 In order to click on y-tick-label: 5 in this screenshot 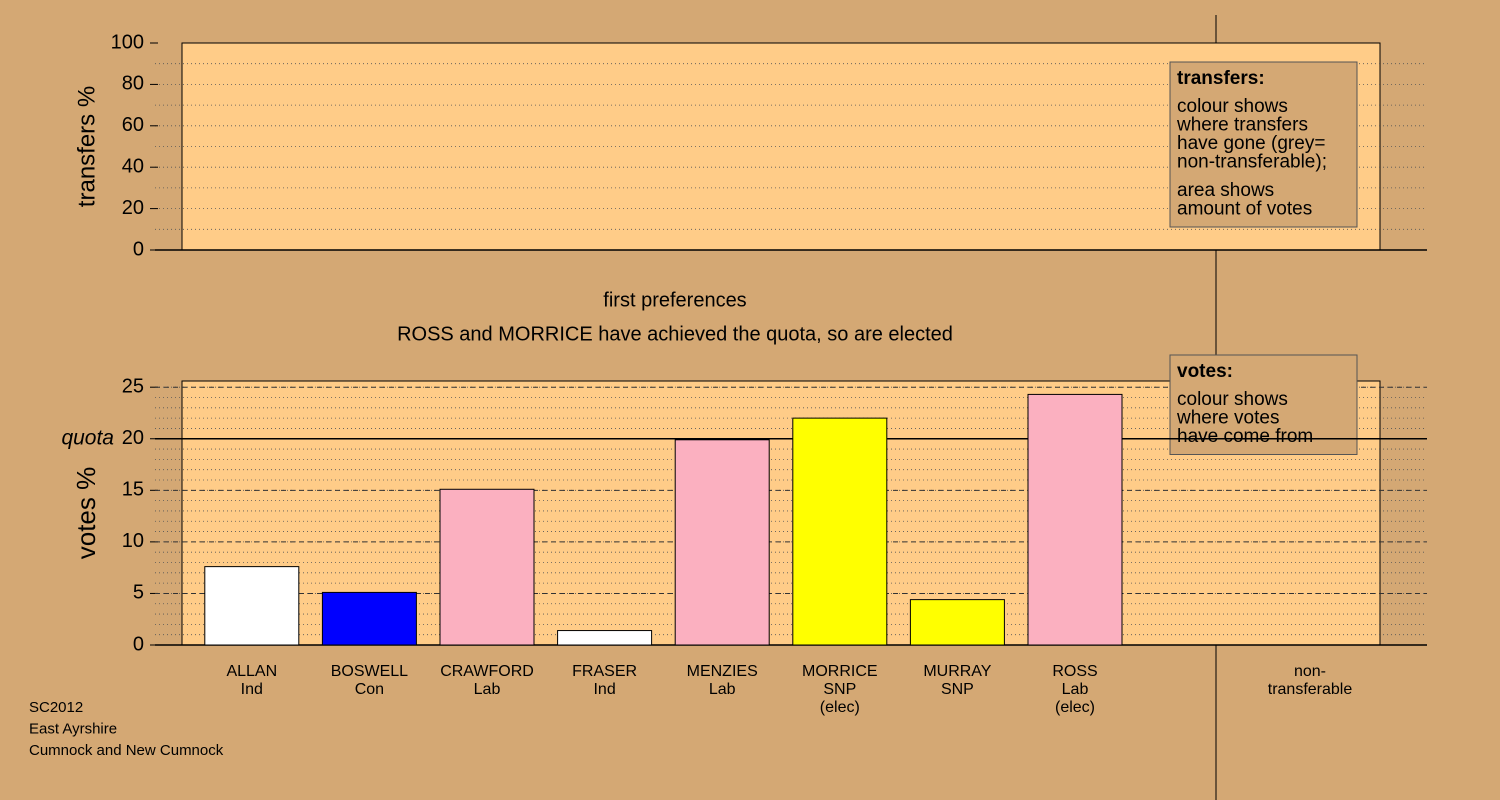, I will do `click(138, 593)`.